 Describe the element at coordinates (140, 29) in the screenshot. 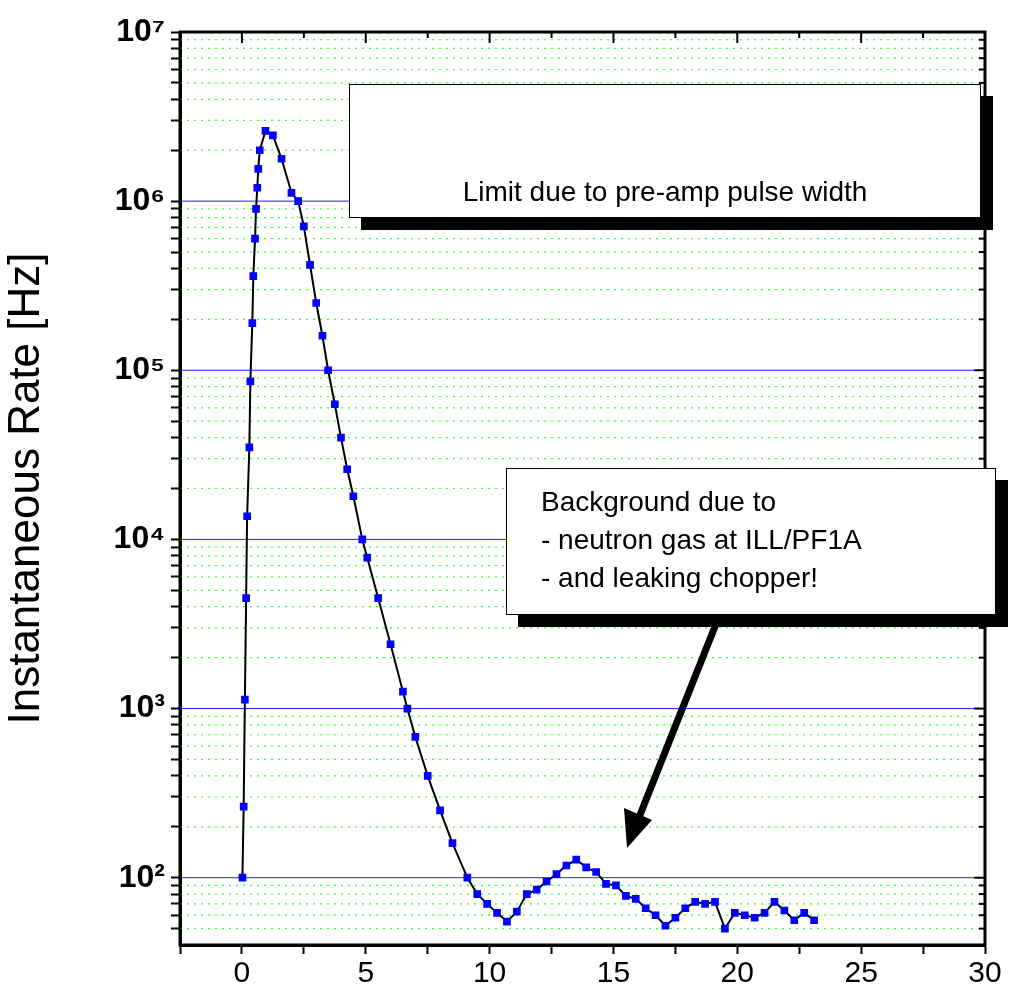

I see `y-tick-label: 10⁷` at that location.